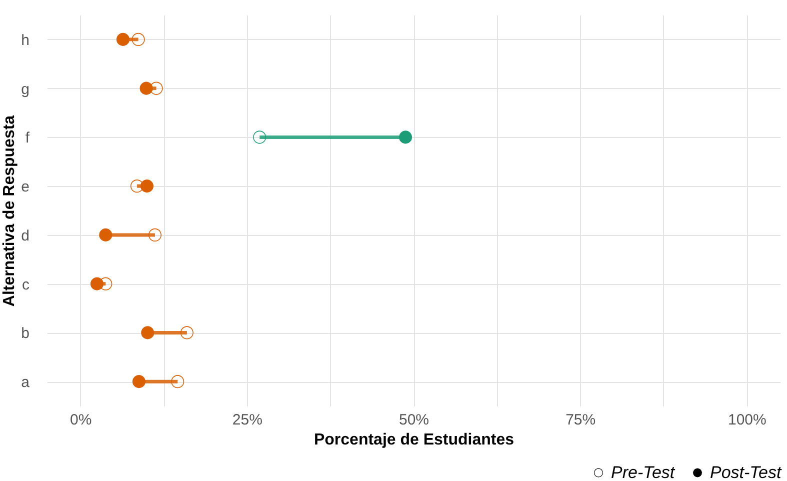 The width and height of the screenshot is (787, 481). What do you see at coordinates (25, 235) in the screenshot?
I see `y-tick-label: d` at bounding box center [25, 235].